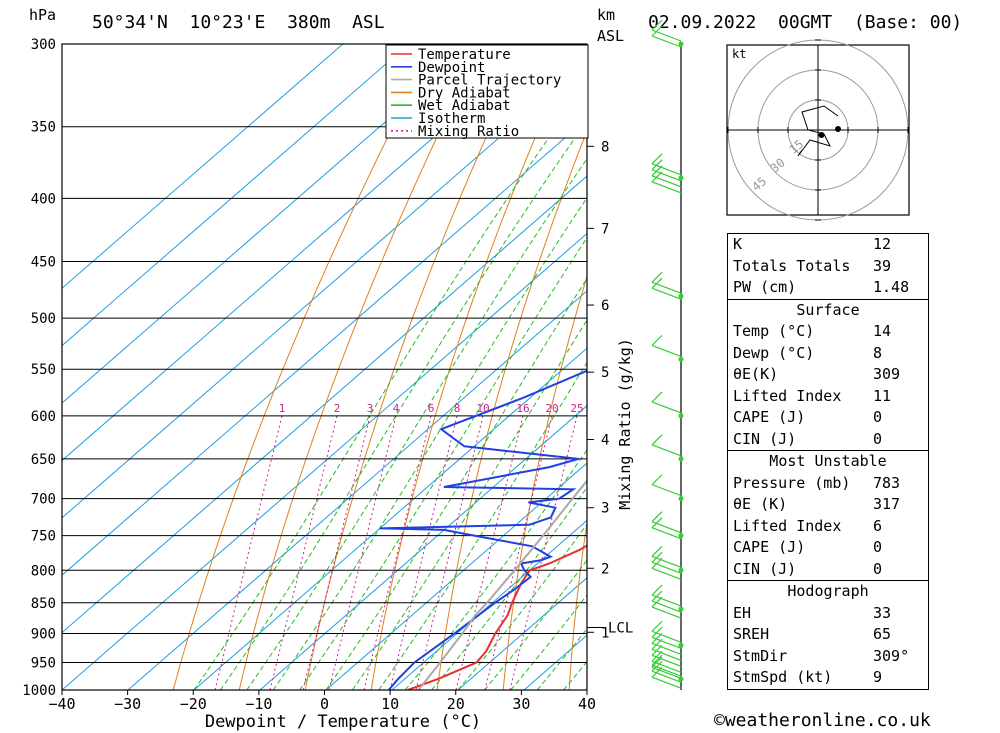  What do you see at coordinates (605, 633) in the screenshot?
I see `km-tick-label: 1` at bounding box center [605, 633].